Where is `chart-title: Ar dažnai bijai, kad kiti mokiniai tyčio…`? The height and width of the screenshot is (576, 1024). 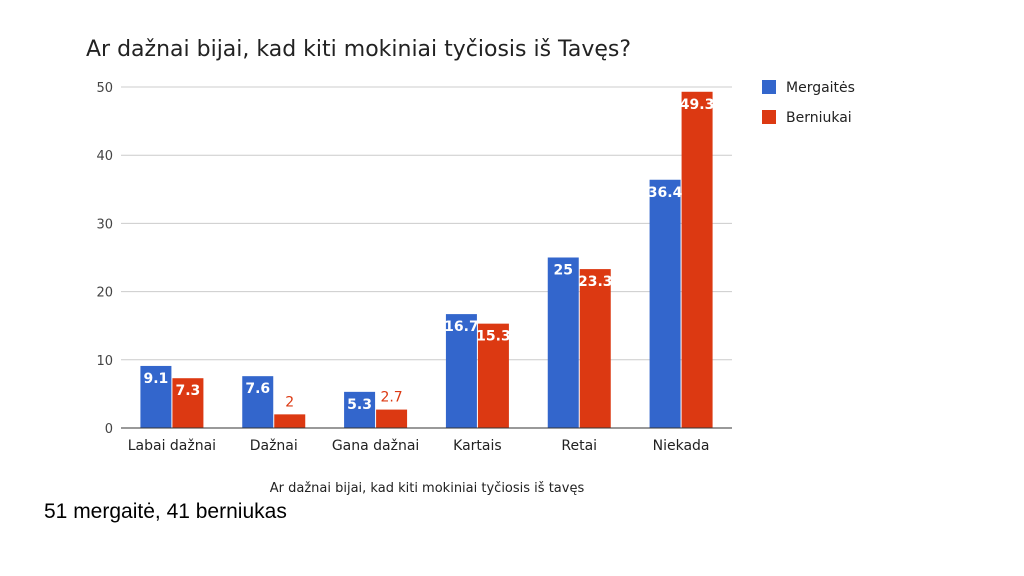 chart-title: Ar dažnai bijai, kad kiti mokiniai tyčio… is located at coordinates (358, 49).